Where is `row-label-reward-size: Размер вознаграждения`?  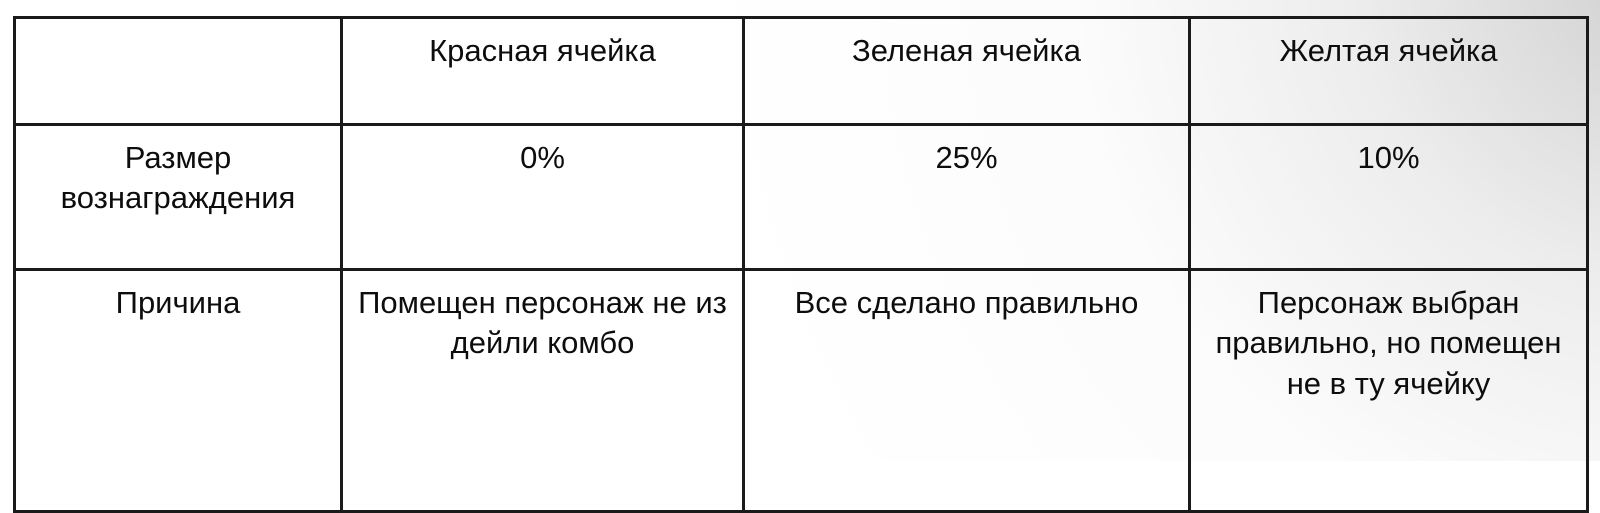
row-label-reward-size: Размер вознаграждения is located at coordinates (178, 197).